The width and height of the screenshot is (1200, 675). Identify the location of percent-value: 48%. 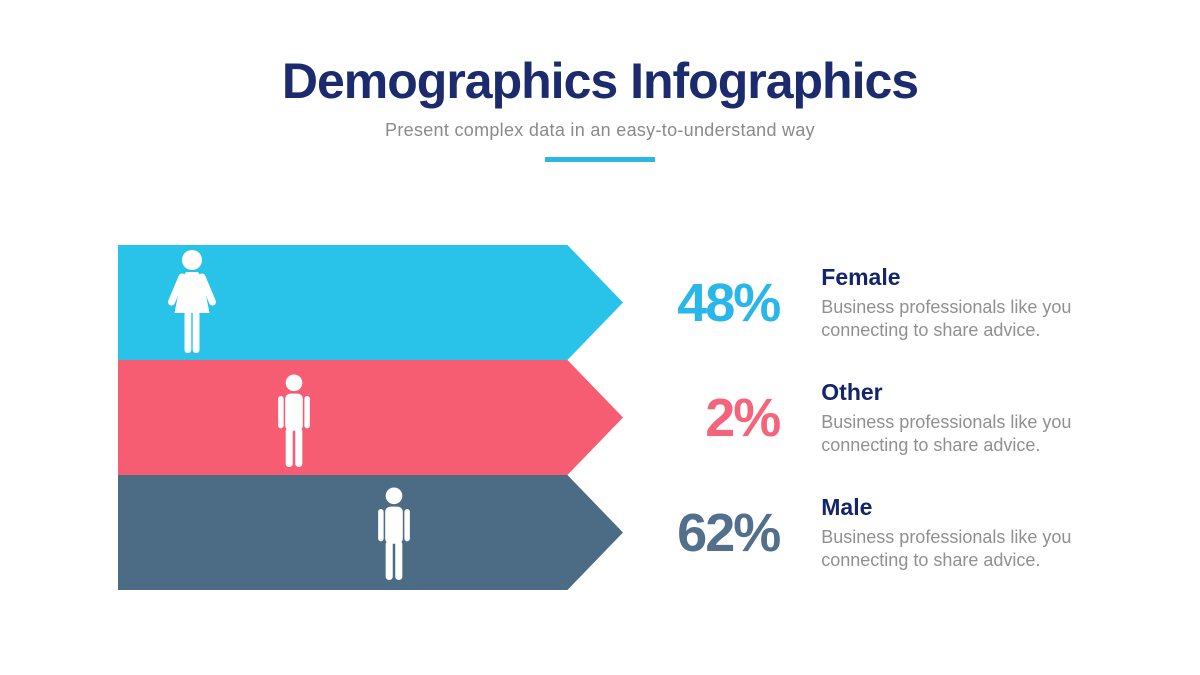
(729, 302).